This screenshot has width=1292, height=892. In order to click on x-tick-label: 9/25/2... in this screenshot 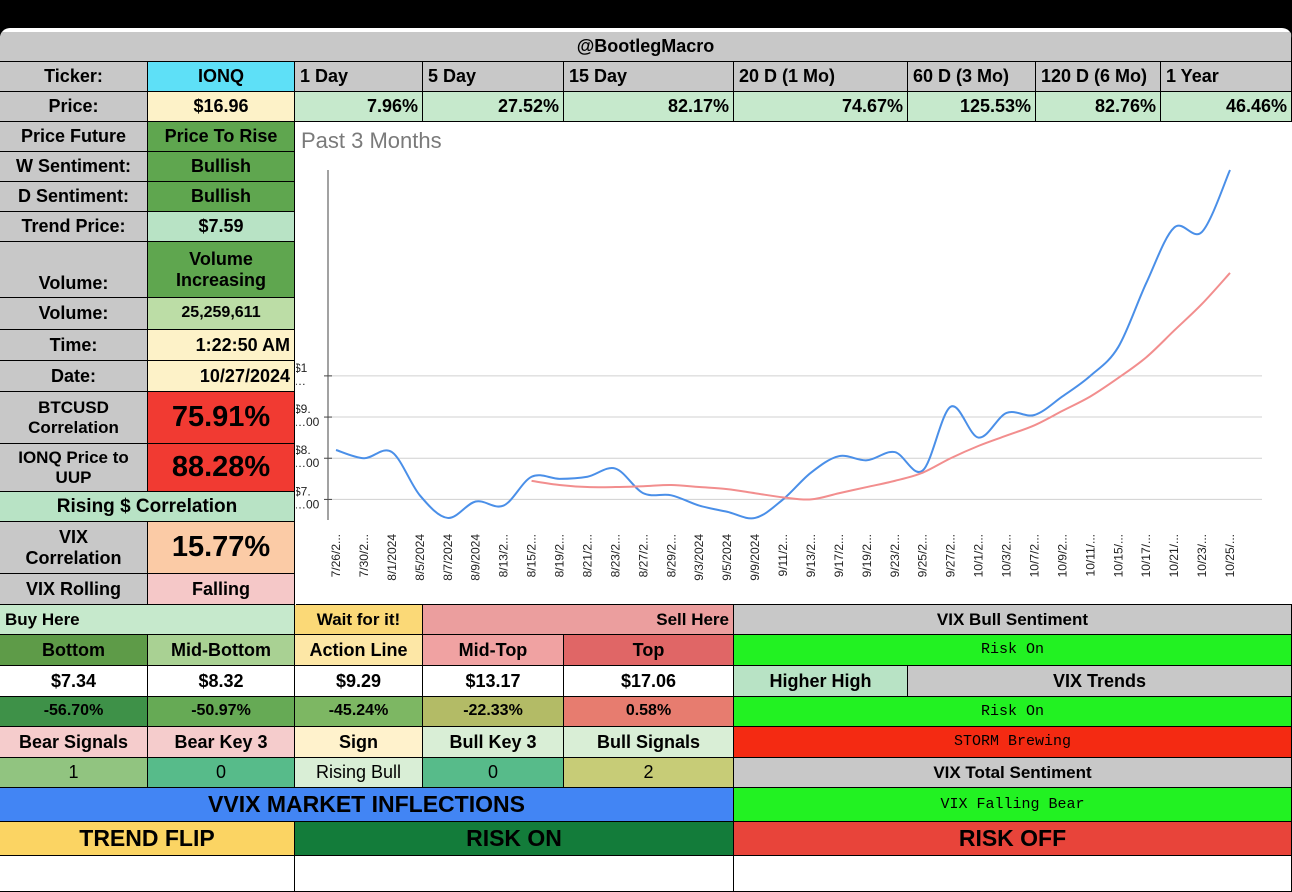, I will do `click(923, 555)`.